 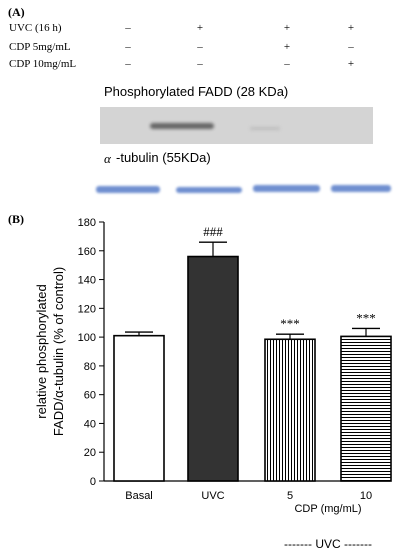 I want to click on x-tick-label: Basal, so click(x=139, y=496).